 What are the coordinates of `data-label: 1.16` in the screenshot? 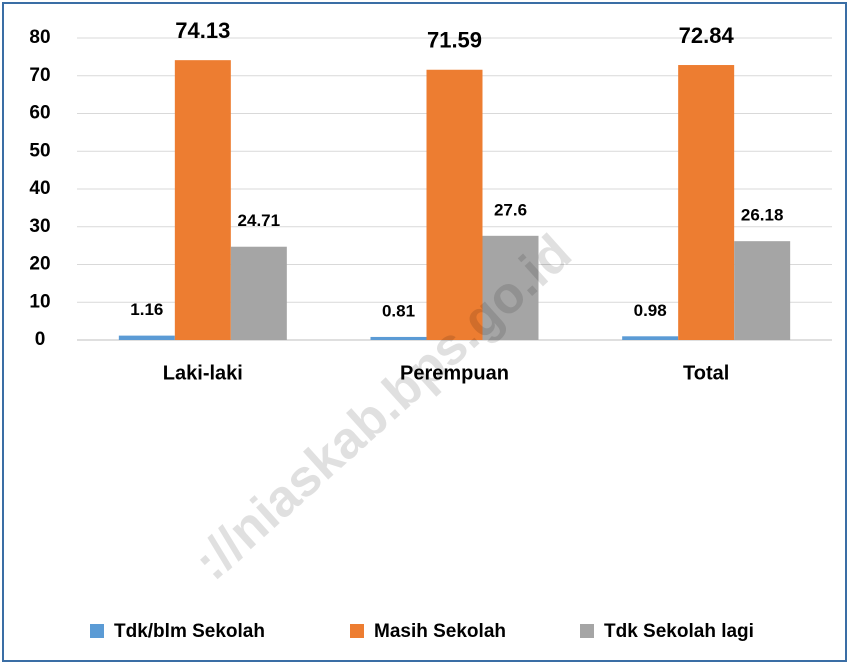 It's located at (146, 309).